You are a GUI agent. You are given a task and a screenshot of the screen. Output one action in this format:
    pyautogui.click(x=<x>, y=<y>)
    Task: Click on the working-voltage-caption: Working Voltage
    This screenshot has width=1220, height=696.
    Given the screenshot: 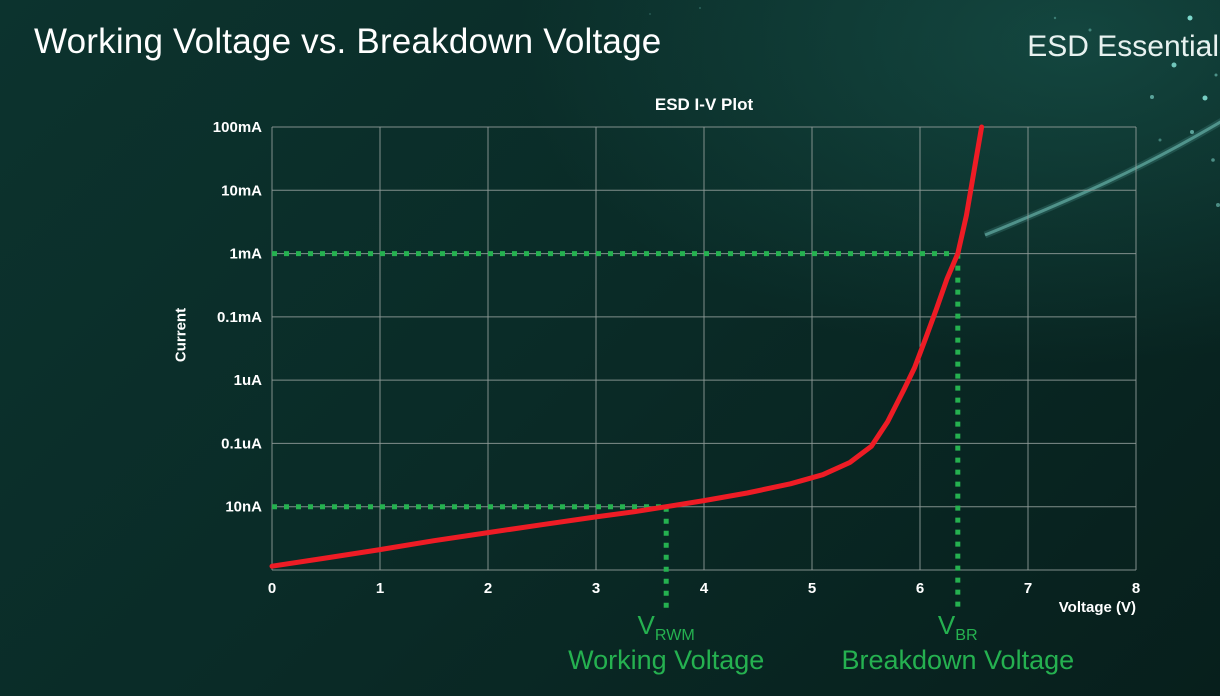 What is the action you would take?
    pyautogui.click(x=666, y=660)
    